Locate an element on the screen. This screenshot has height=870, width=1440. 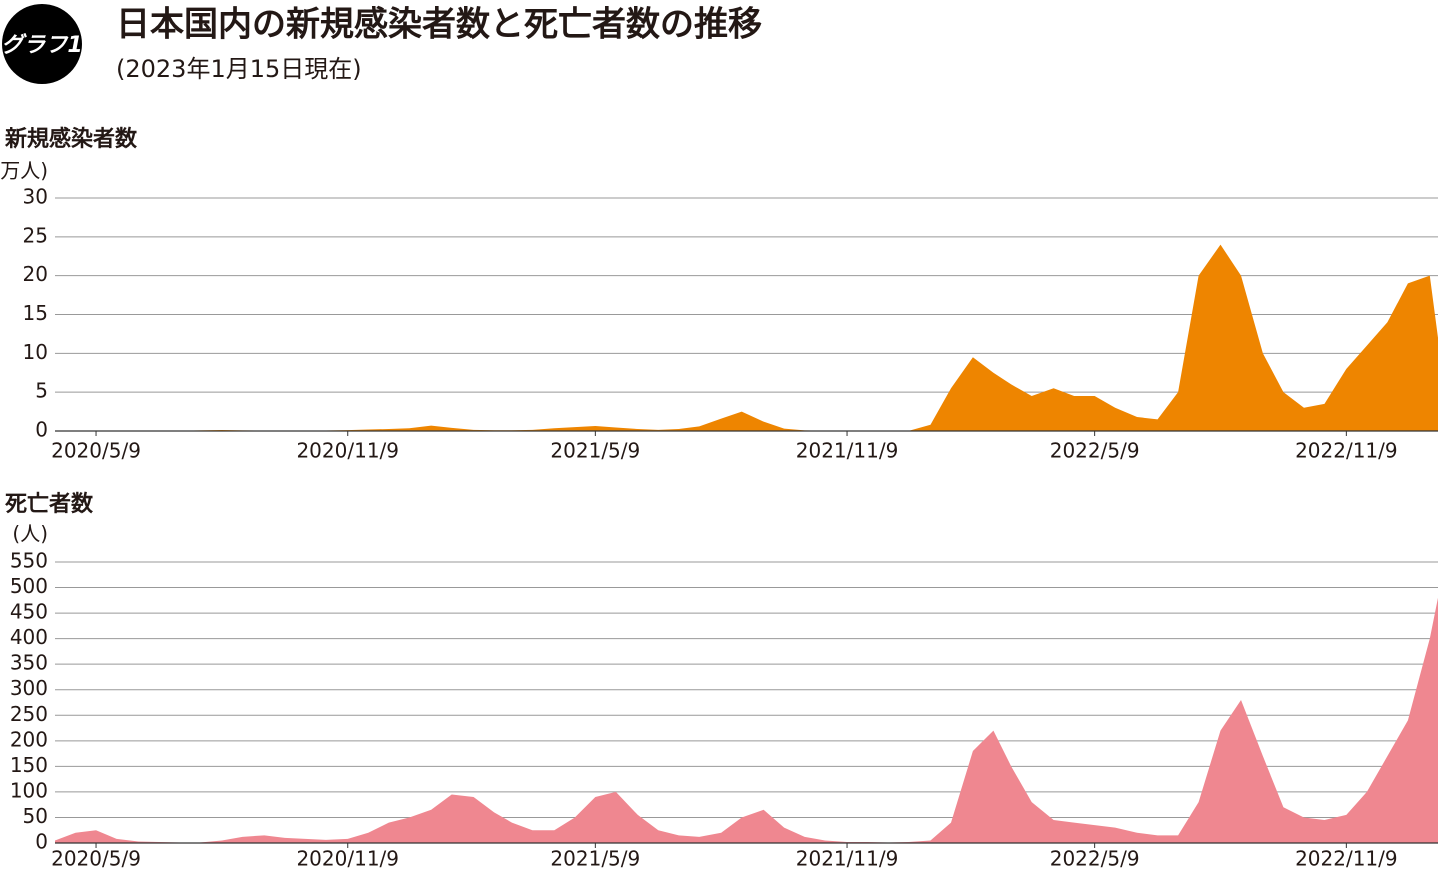
y-tick-label: 550 is located at coordinates (29, 561).